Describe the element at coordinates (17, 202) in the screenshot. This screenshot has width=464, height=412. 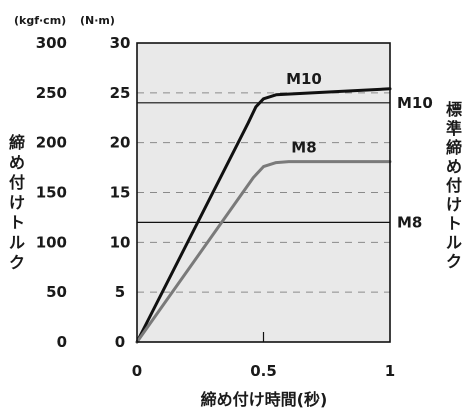
I see `y-axis-label: 締め付けトルク` at that location.